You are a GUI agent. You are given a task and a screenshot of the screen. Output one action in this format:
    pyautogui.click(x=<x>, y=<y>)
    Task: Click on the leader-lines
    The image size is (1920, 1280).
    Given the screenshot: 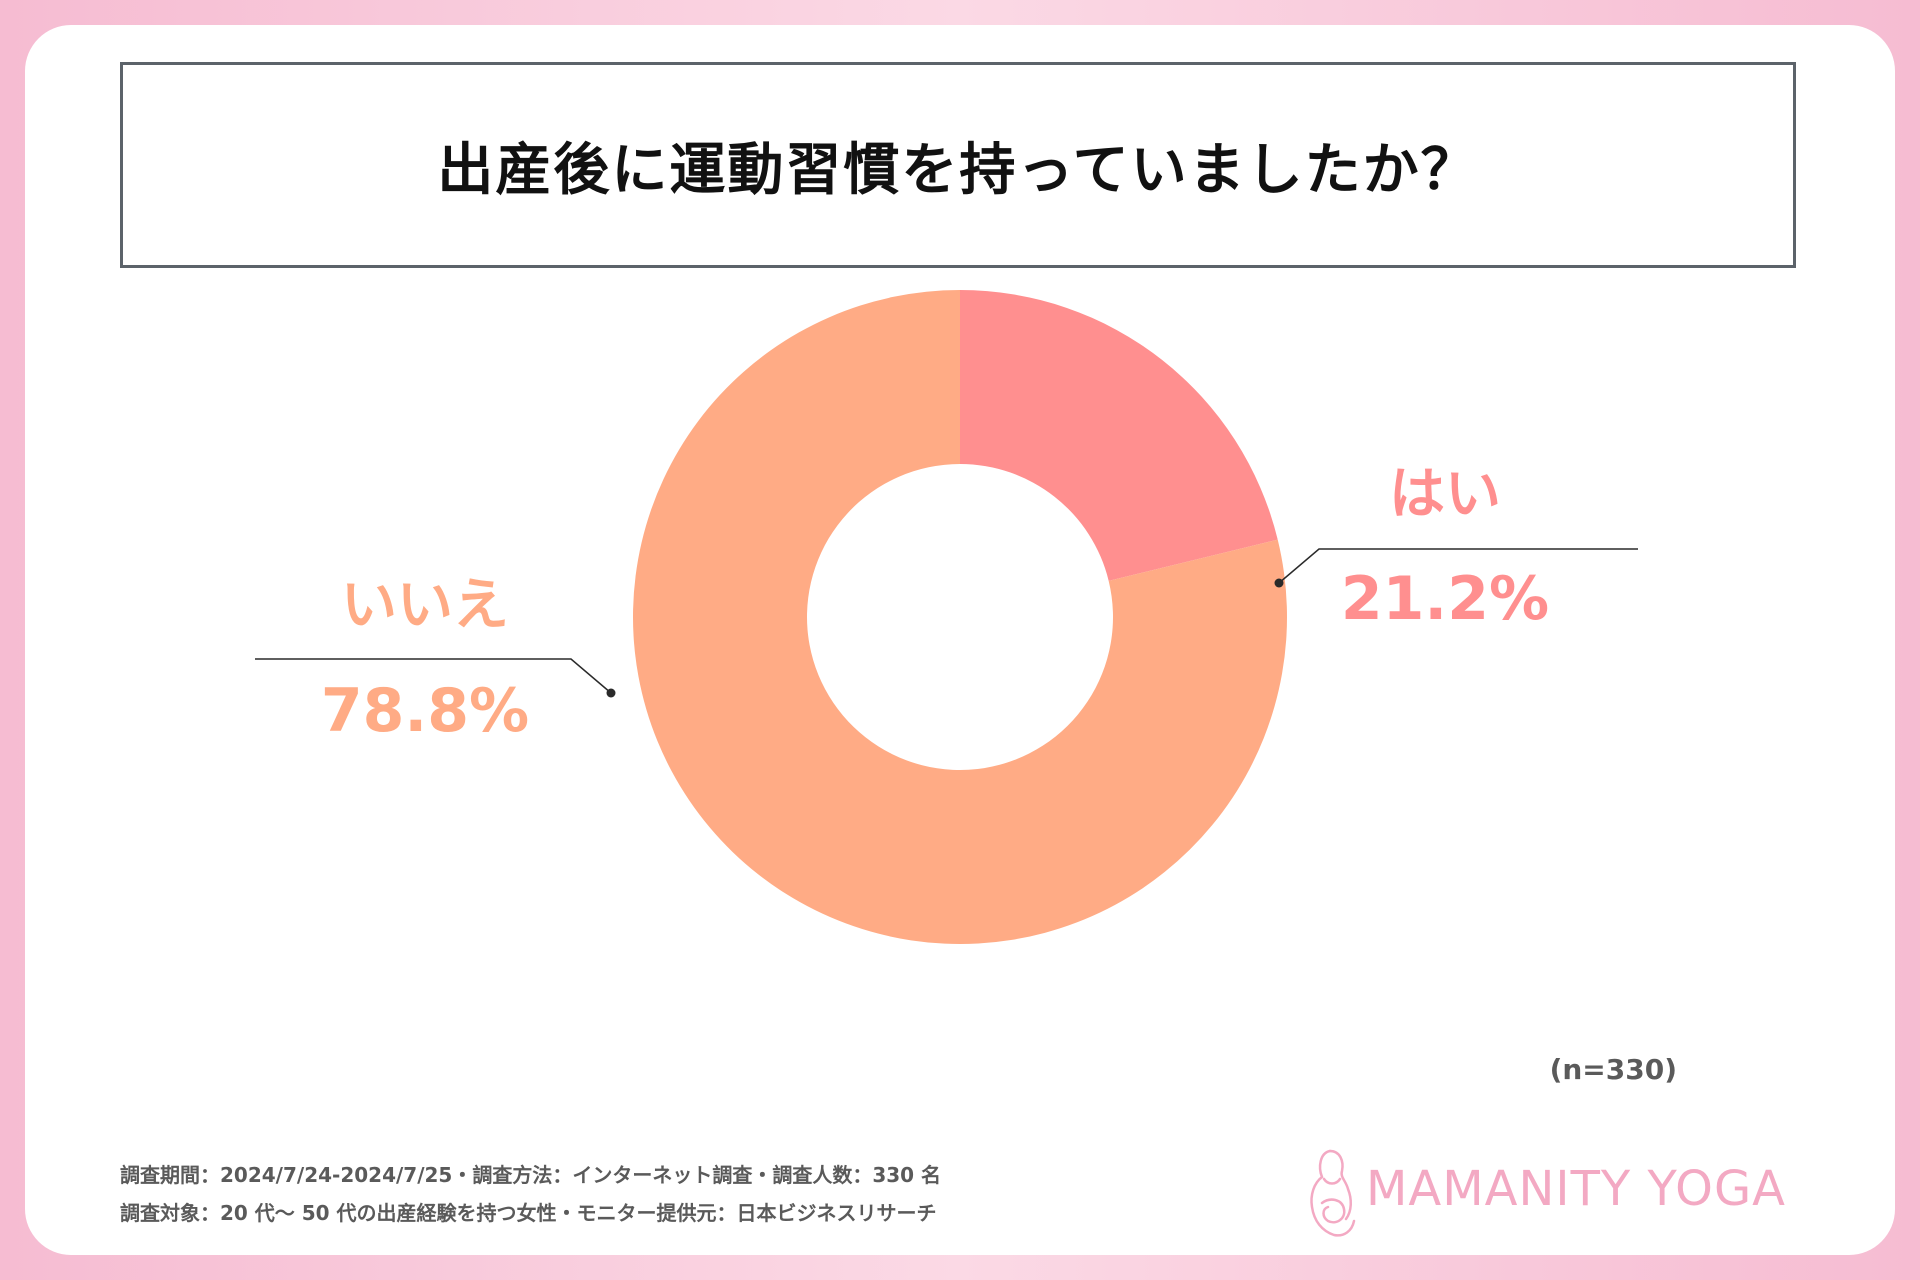 What is the action you would take?
    pyautogui.click(x=946, y=623)
    